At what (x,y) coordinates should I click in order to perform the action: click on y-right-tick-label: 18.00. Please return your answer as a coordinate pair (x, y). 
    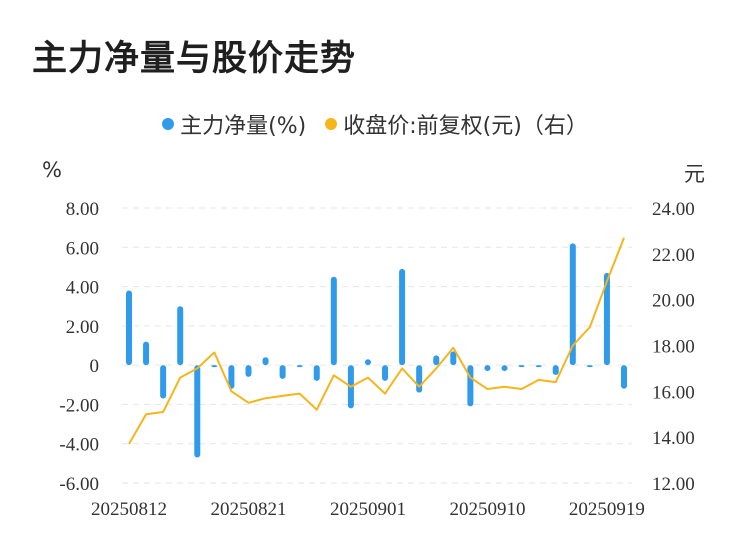
    Looking at the image, I should click on (673, 347).